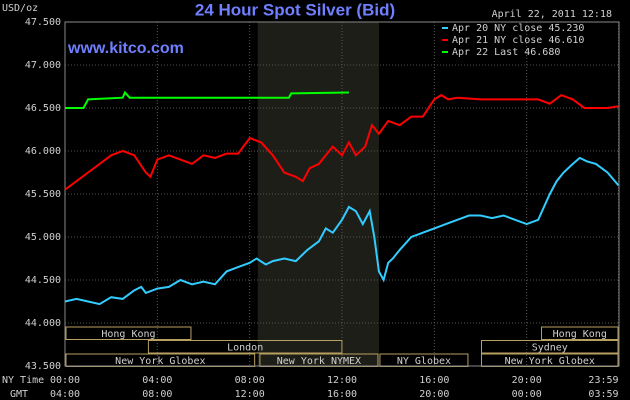 Image resolution: width=630 pixels, height=400 pixels. What do you see at coordinates (65, 394) in the screenshot?
I see `x2-tick-label: 04:00` at bounding box center [65, 394].